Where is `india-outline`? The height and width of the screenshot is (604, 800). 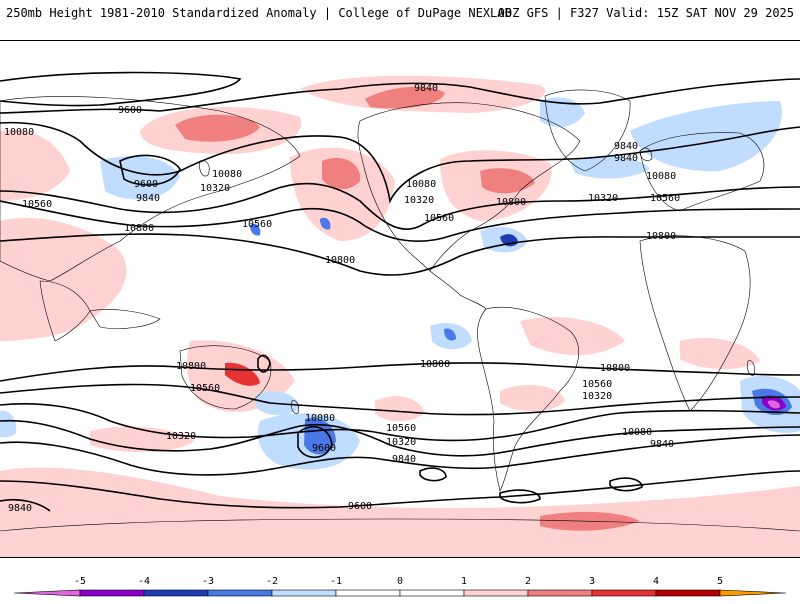 india-outline is located at coordinates (65, 311).